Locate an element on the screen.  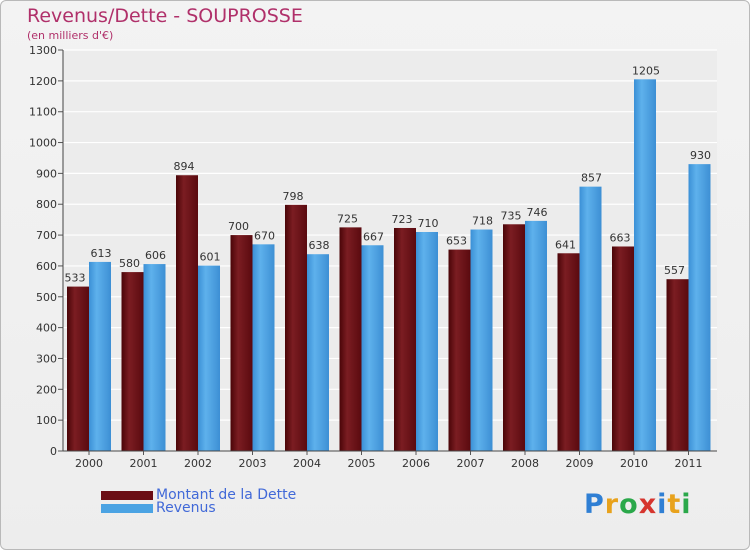
logo-letter: x is located at coordinates (648, 504).